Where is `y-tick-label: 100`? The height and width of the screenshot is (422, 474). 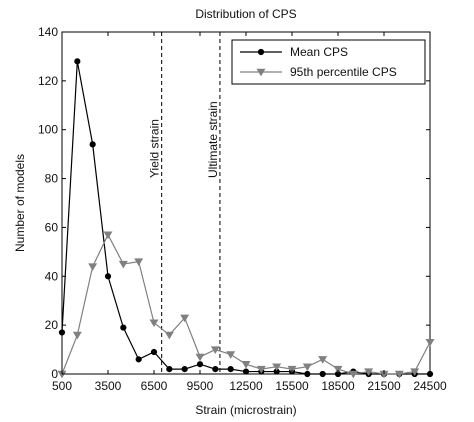
y-tick-label: 100 is located at coordinates (48, 130).